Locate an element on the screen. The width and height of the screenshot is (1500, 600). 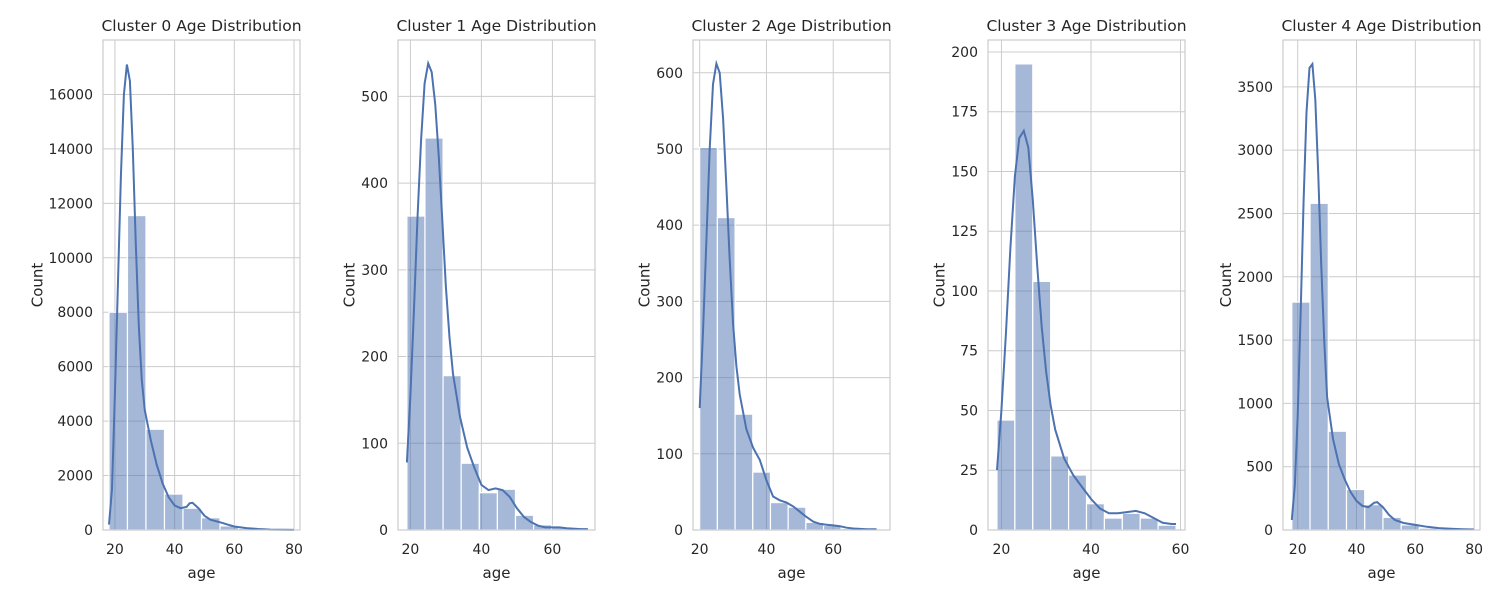
y-tick-label: 6000 is located at coordinates (75, 368).